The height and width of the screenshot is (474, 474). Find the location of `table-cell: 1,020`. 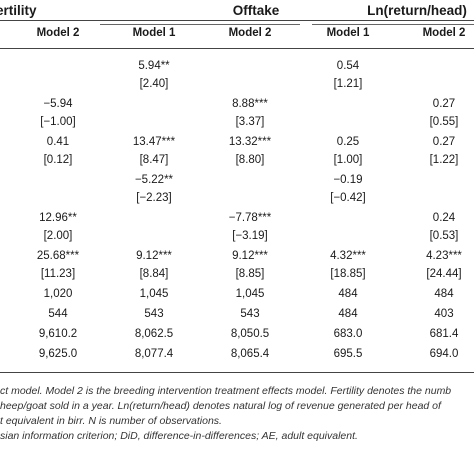

table-cell: 1,020 is located at coordinates (58, 294).